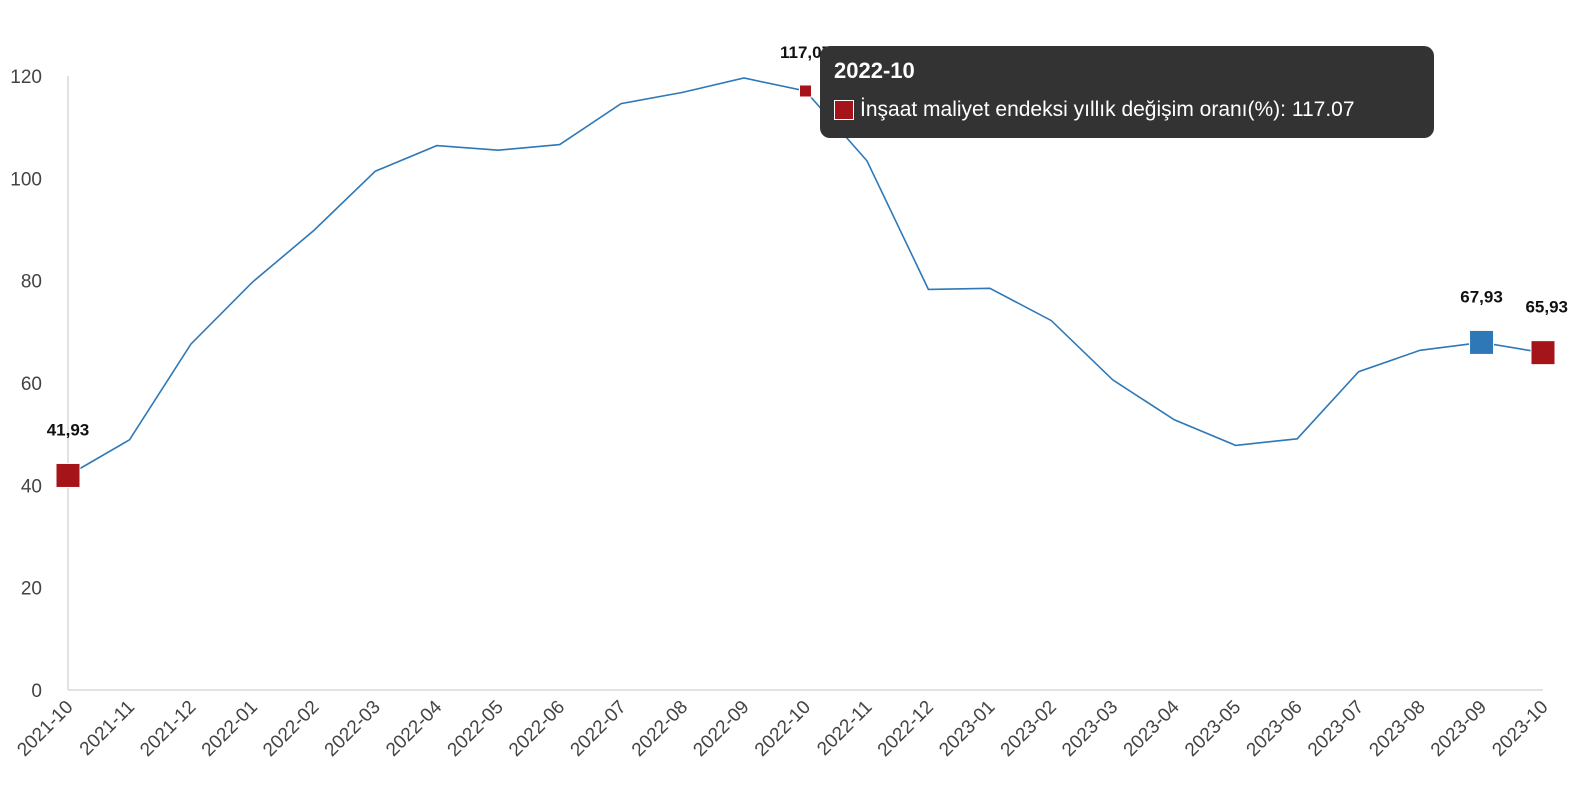 This screenshot has height=800, width=1576. What do you see at coordinates (660, 729) in the screenshot?
I see `x-tick-label: 2022-08` at bounding box center [660, 729].